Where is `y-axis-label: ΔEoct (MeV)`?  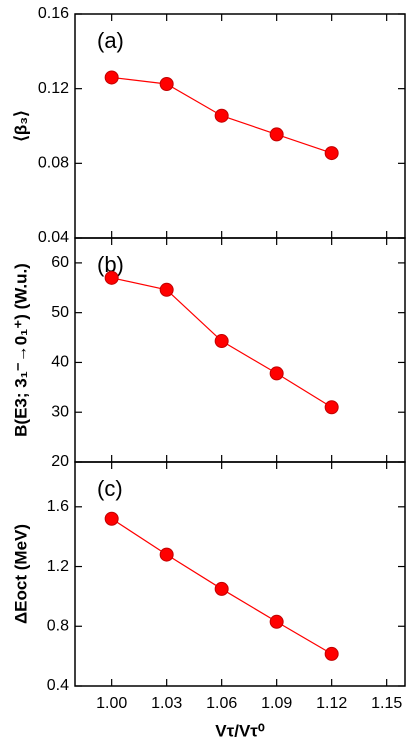 y-axis-label: ΔEoct (MeV) is located at coordinates (20, 574).